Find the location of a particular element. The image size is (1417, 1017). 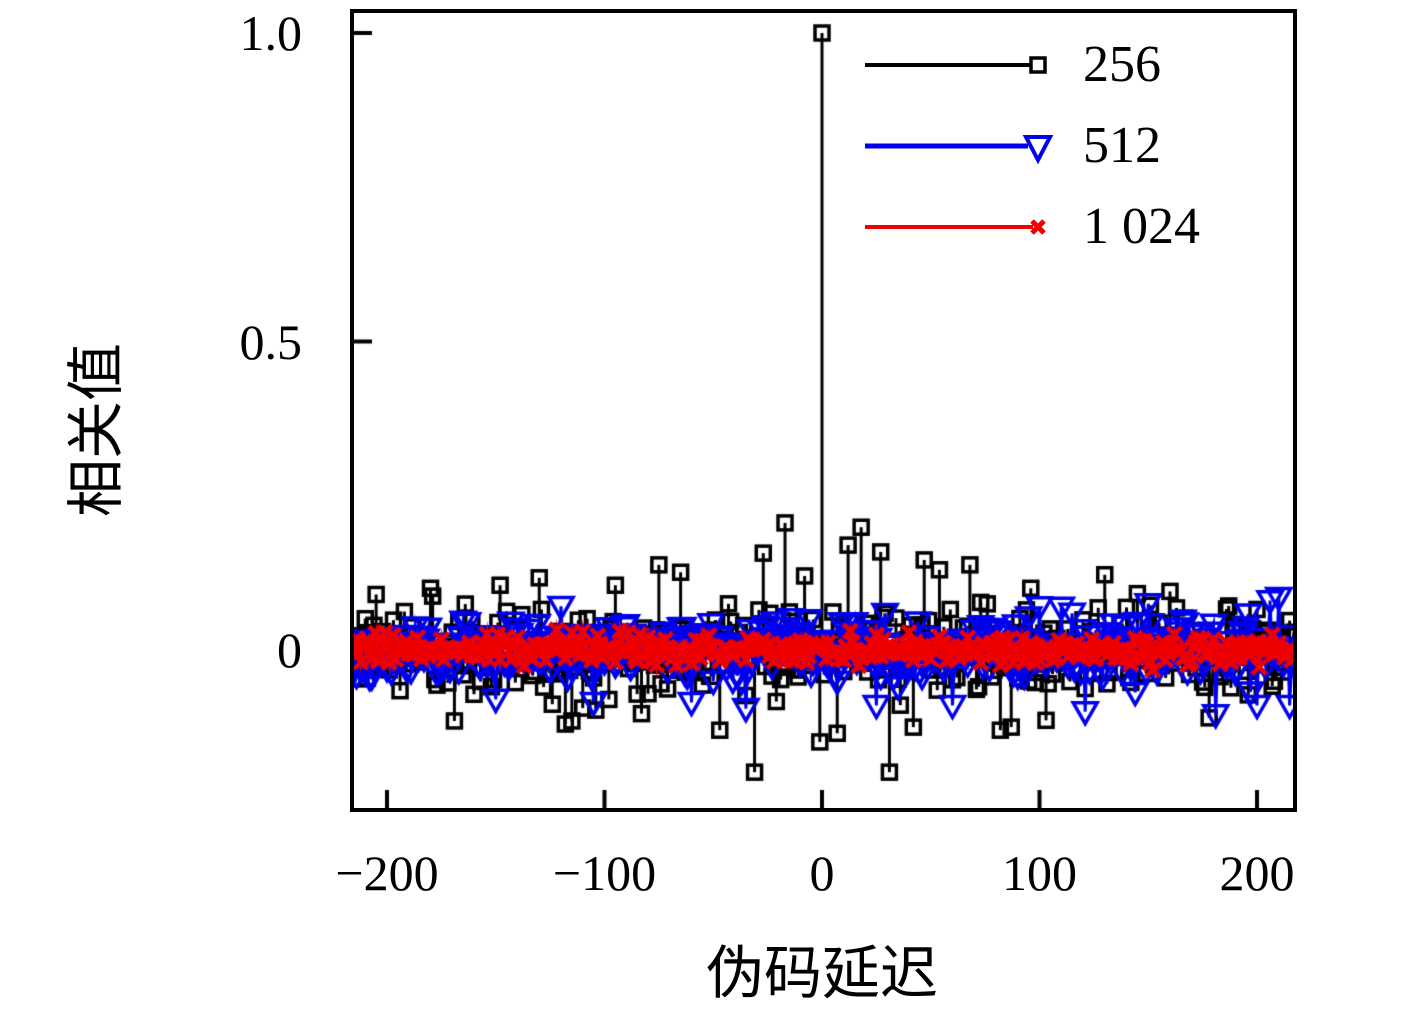

y-axis-title: 相关值 is located at coordinates (96, 430).